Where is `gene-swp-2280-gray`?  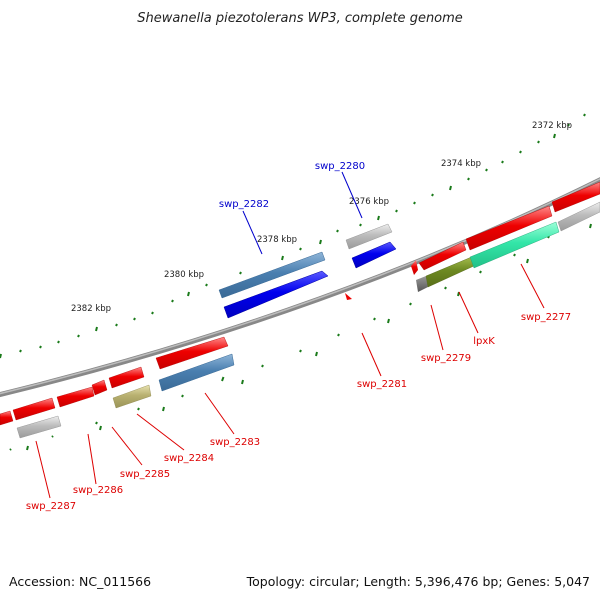 gene-swp-2280-gray is located at coordinates (369, 236).